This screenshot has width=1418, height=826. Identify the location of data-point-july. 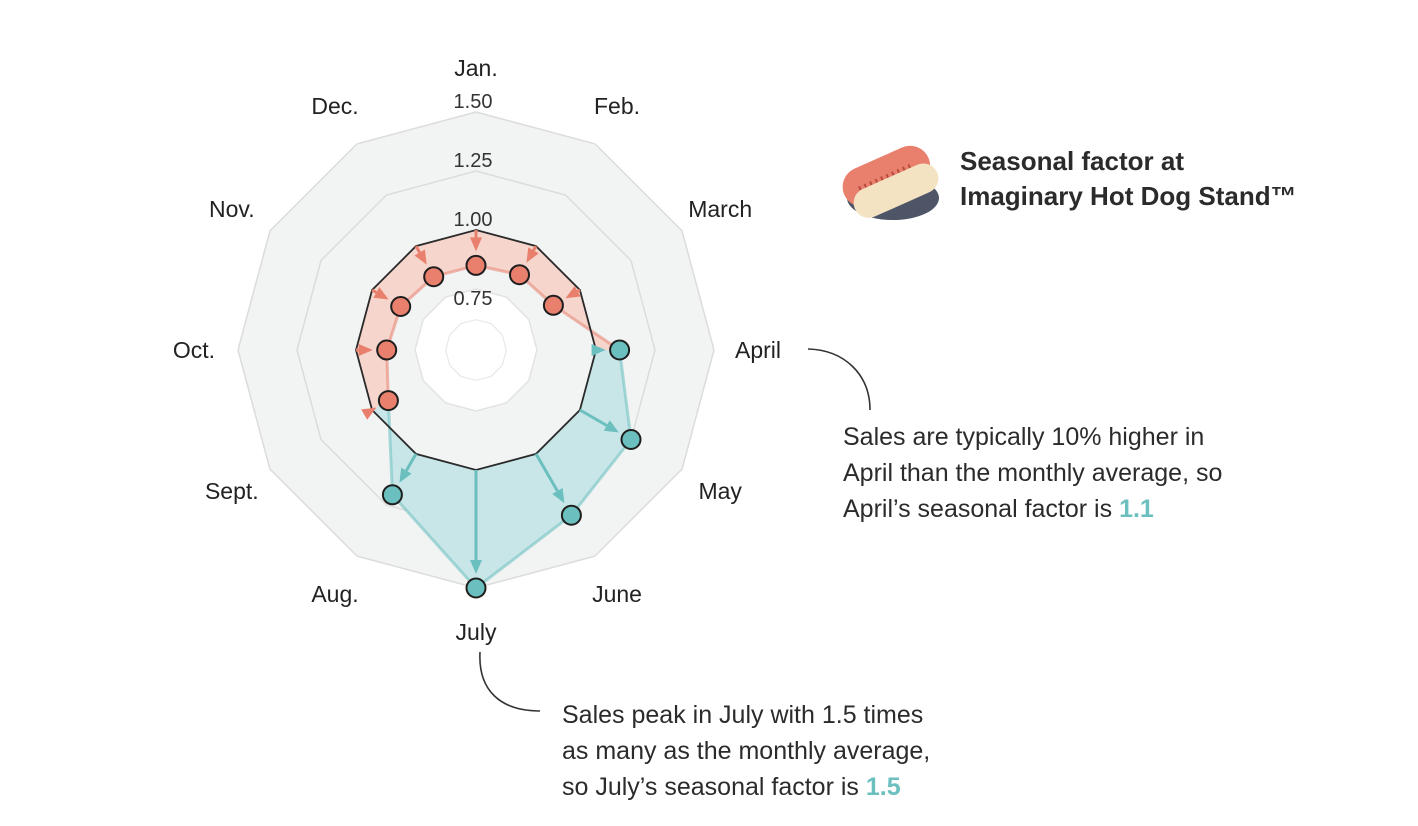
(476, 588).